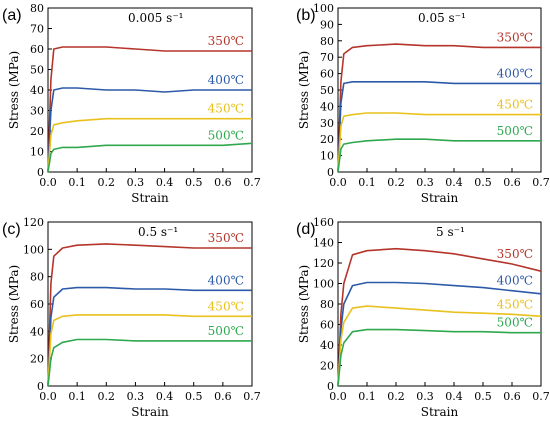  Describe the element at coordinates (158, 232) in the screenshot. I see `strain-rate-label: 0.5 s⁻¹` at that location.